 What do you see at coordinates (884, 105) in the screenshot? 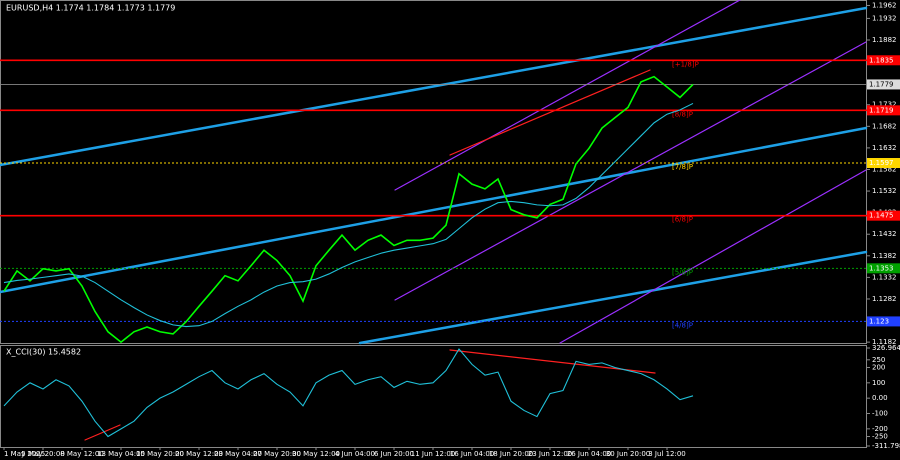
I see `y-tick-label: 1.1732` at bounding box center [884, 105].